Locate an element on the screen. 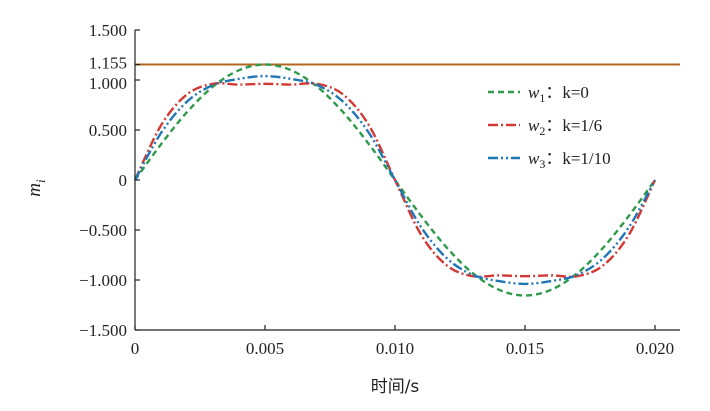  legend-rest: ：k=1/6 is located at coordinates (573, 125).